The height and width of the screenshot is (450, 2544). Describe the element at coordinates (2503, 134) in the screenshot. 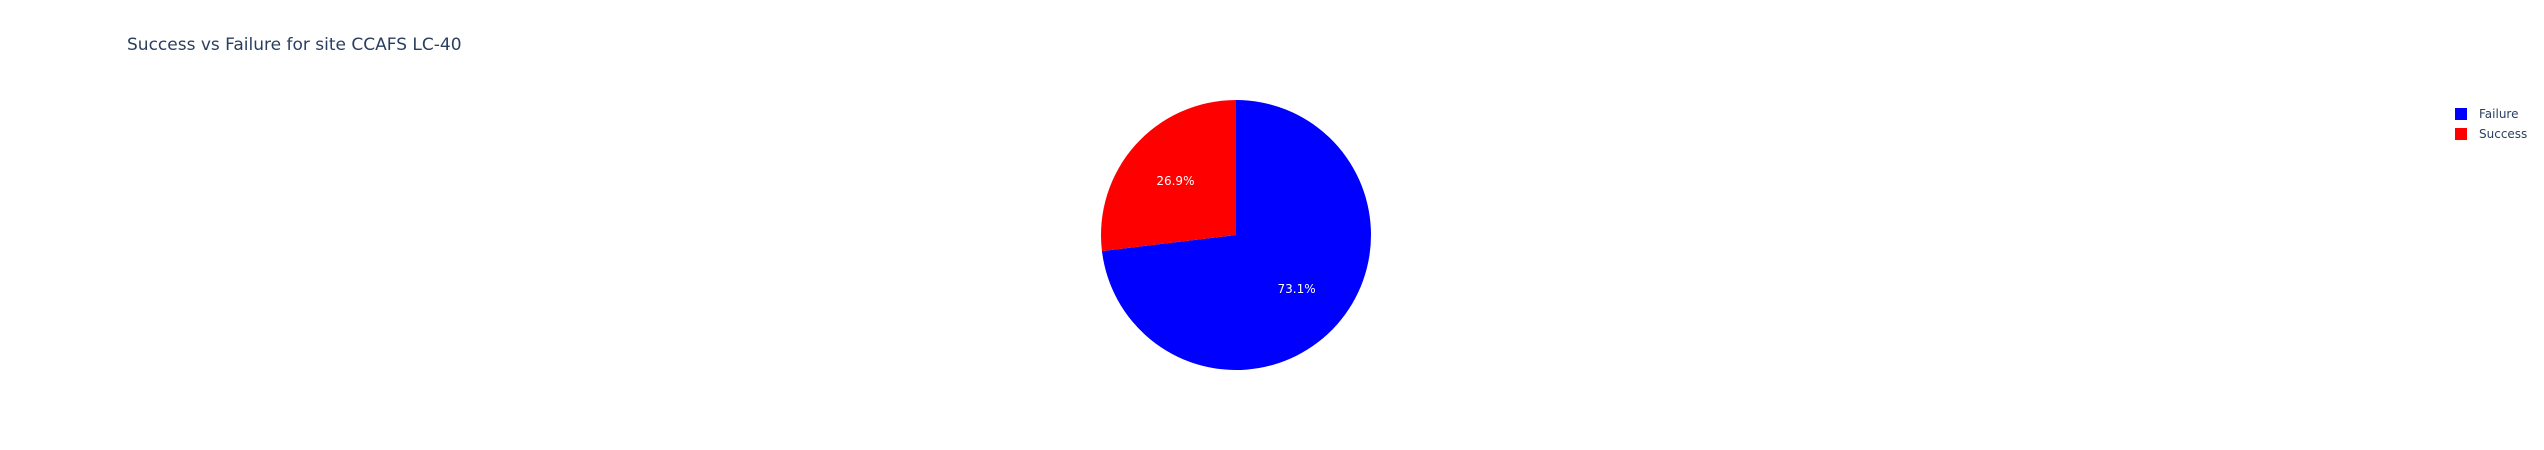

I see `legend-label-success: Success` at that location.